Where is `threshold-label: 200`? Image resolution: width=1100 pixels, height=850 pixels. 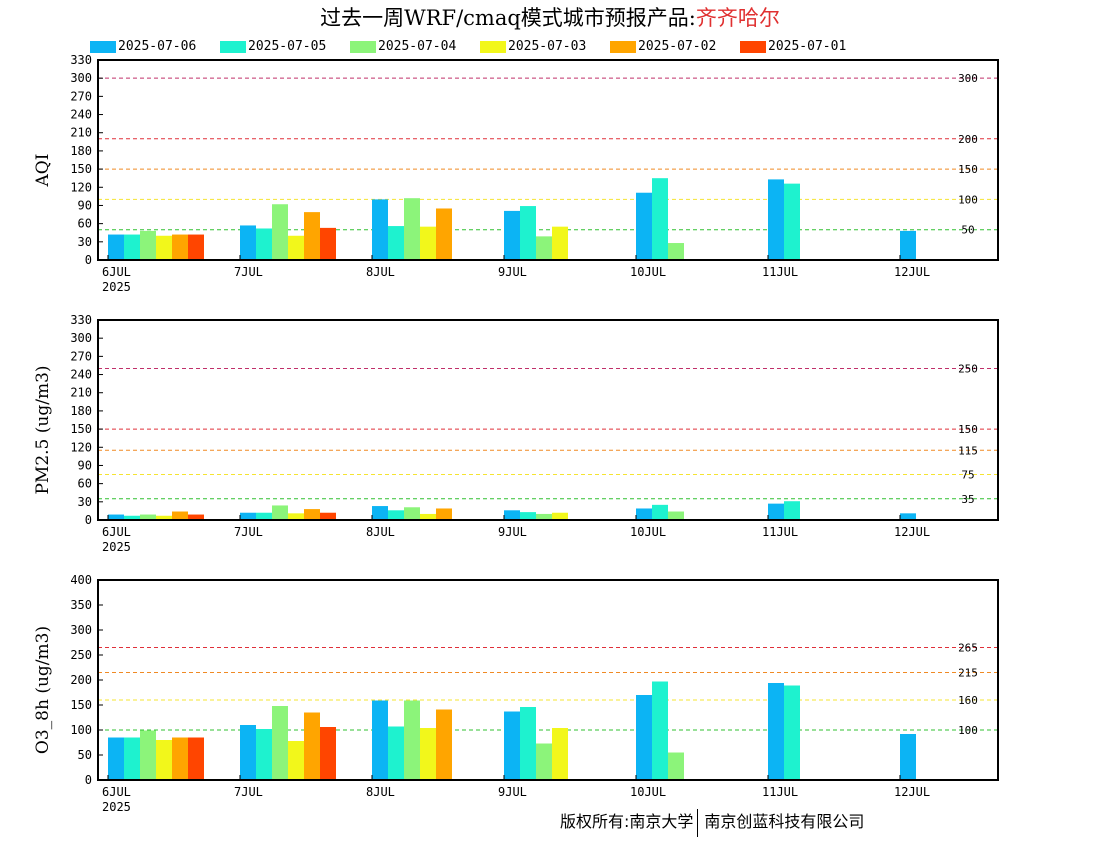 threshold-label: 200 is located at coordinates (968, 139).